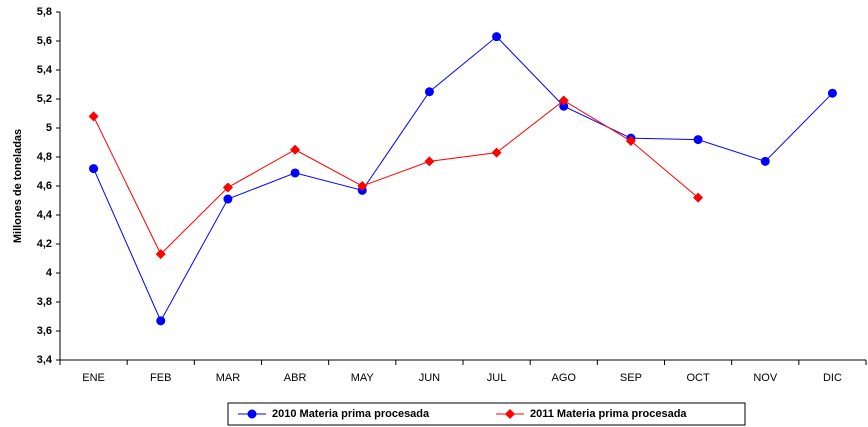 This screenshot has height=427, width=868. What do you see at coordinates (18, 186) in the screenshot?
I see `y-axis-label: Millones de toneladas` at bounding box center [18, 186].